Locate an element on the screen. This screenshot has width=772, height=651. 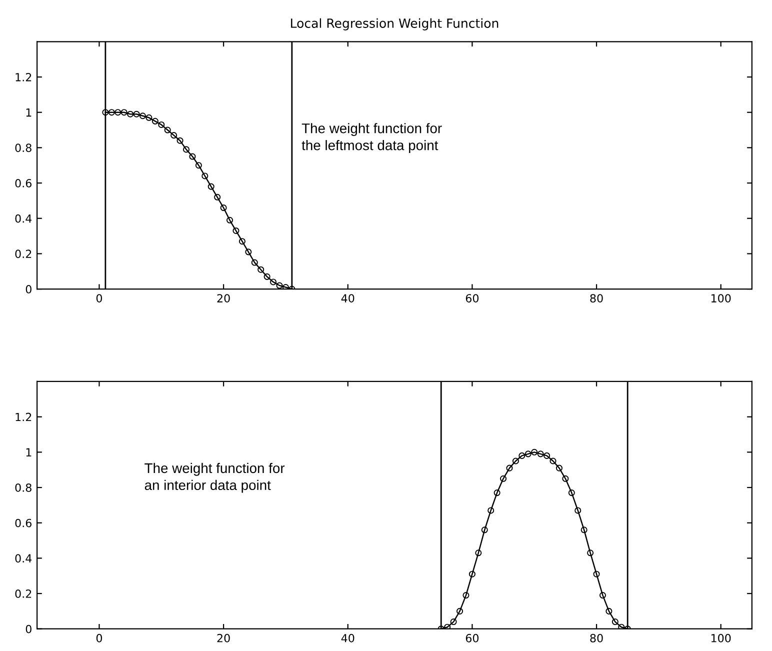
annotation: The weight function for the leftmost data point is located at coordinates (372, 138).